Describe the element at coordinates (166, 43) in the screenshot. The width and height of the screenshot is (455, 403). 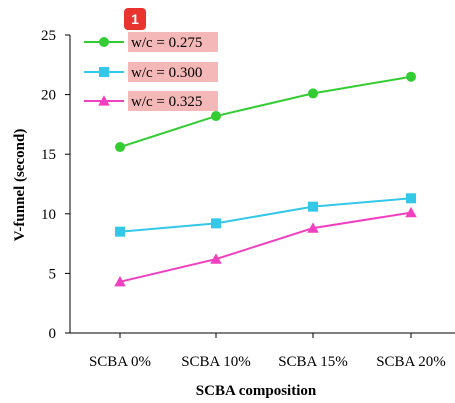
I see `legend-label: w/c = 0.275` at that location.